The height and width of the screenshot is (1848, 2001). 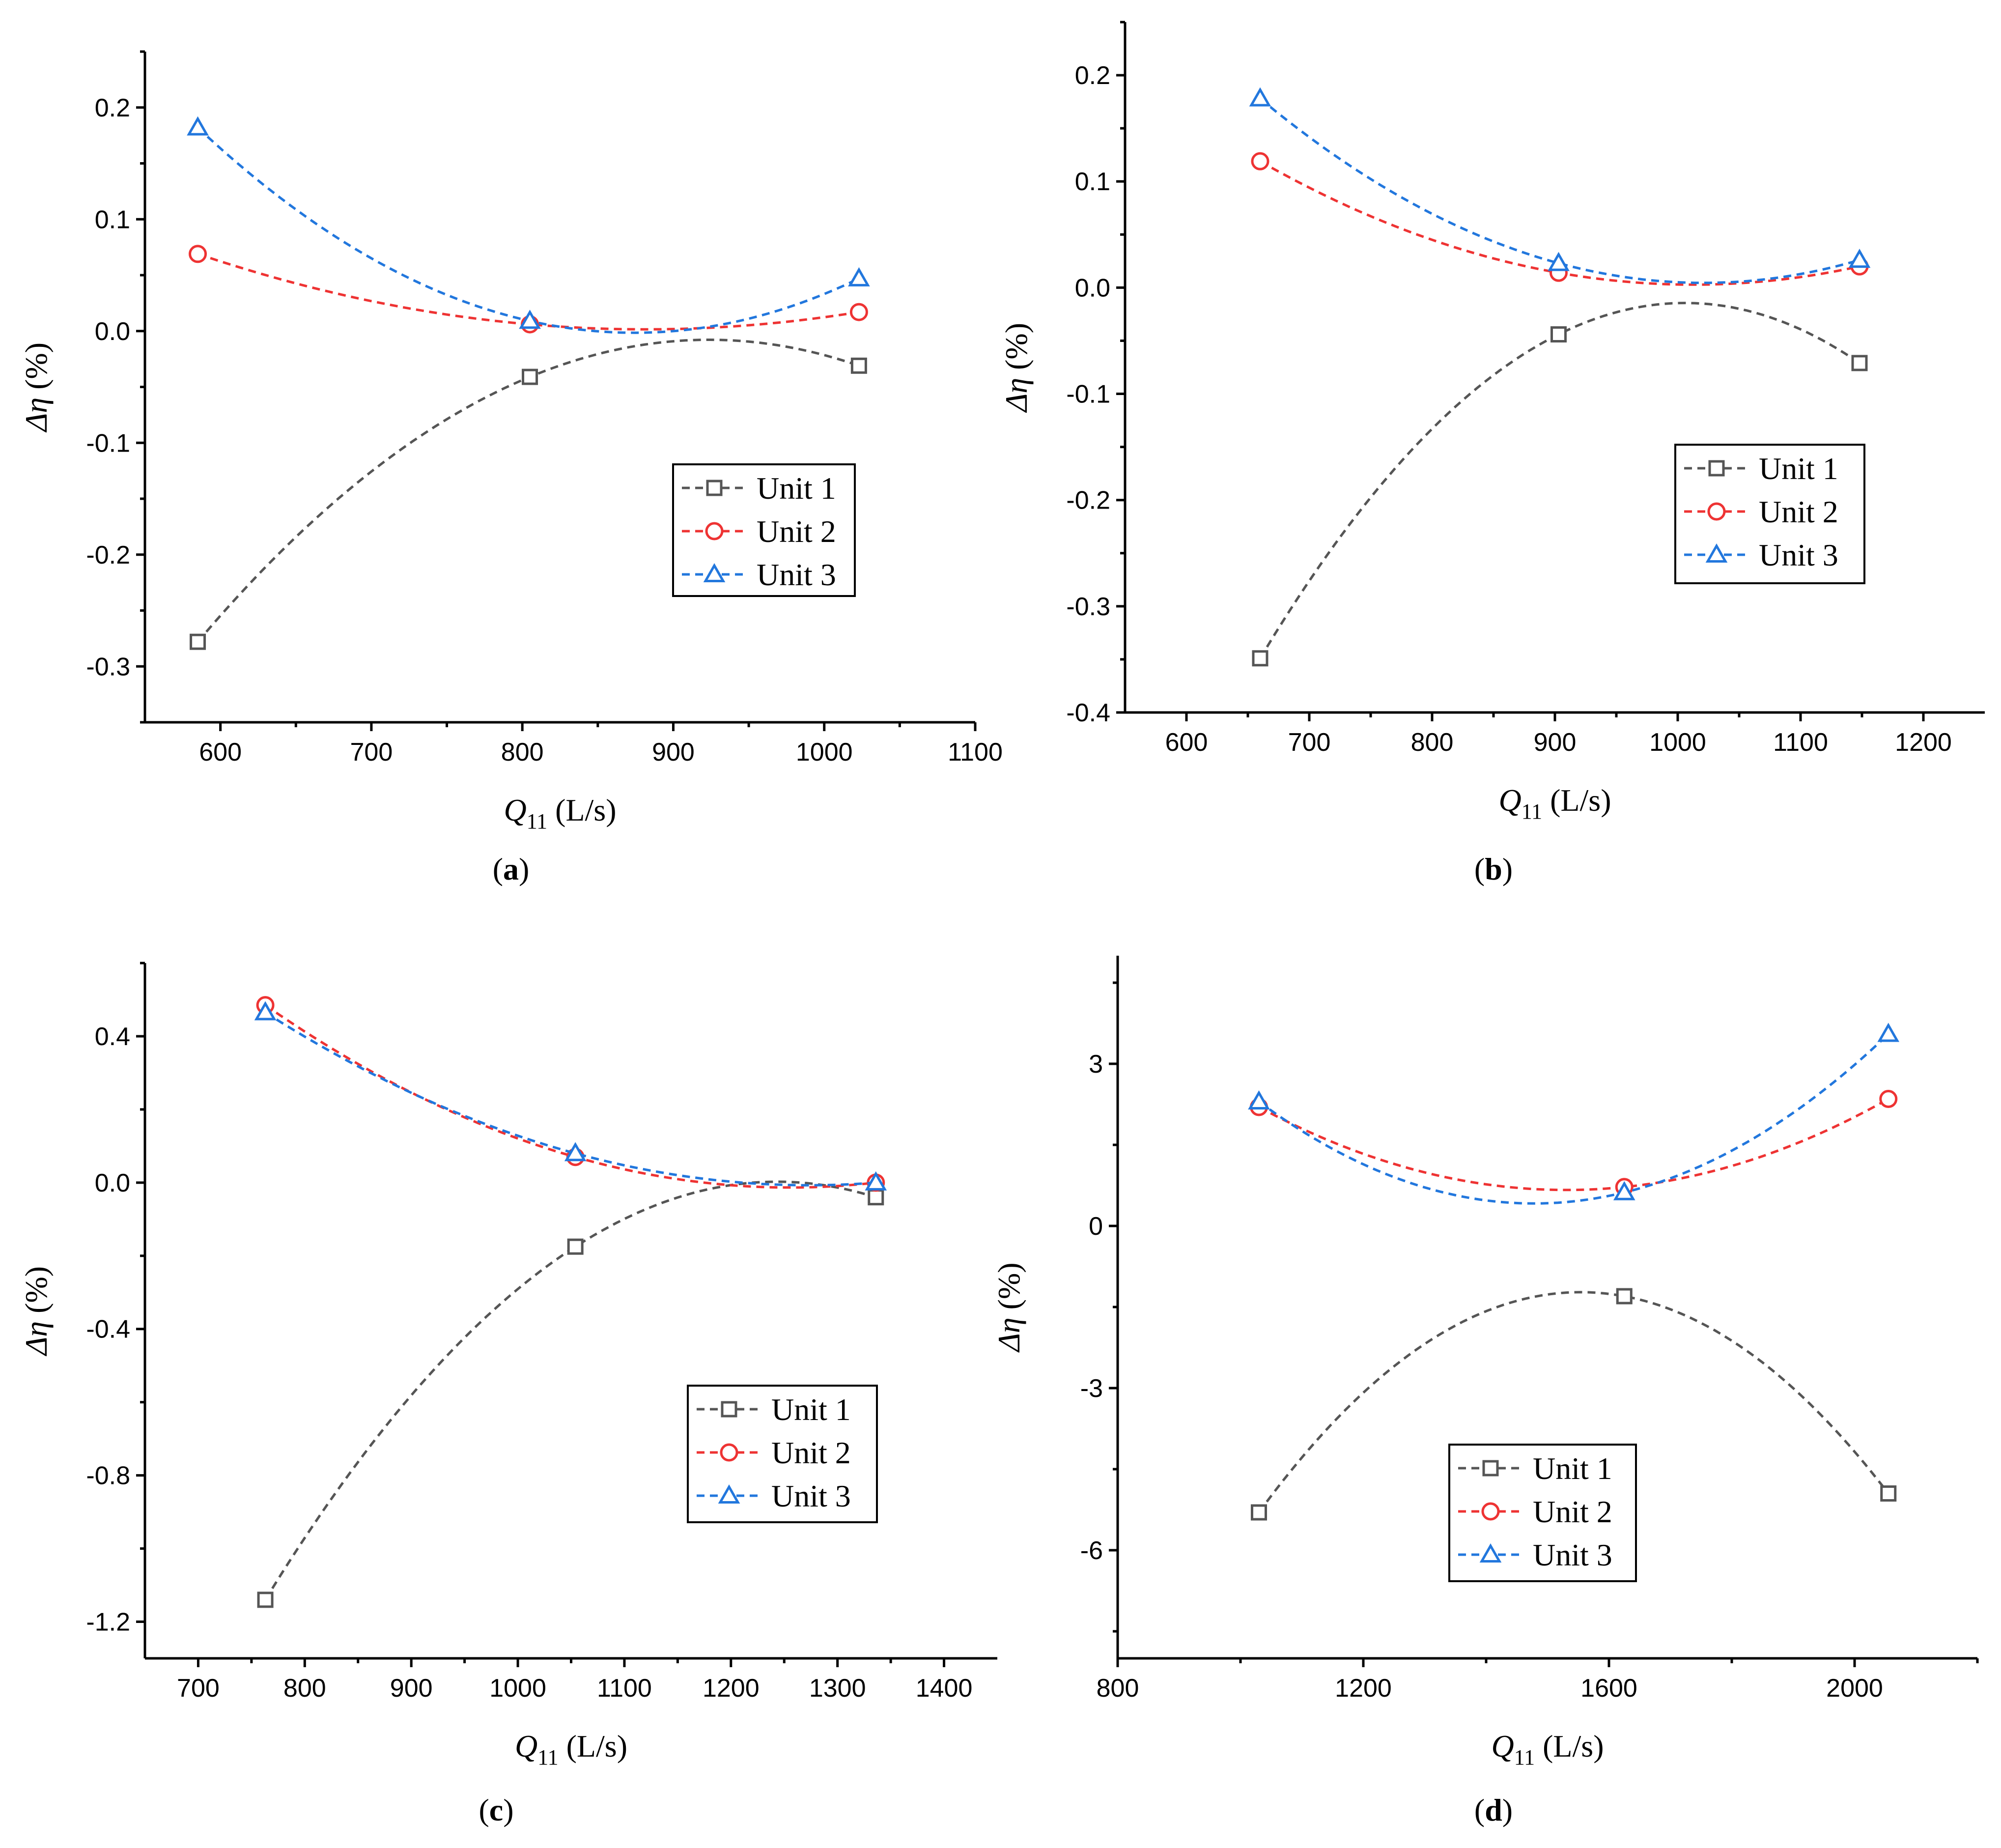 I want to click on y-tick-label: -0.3, so click(x=108, y=667).